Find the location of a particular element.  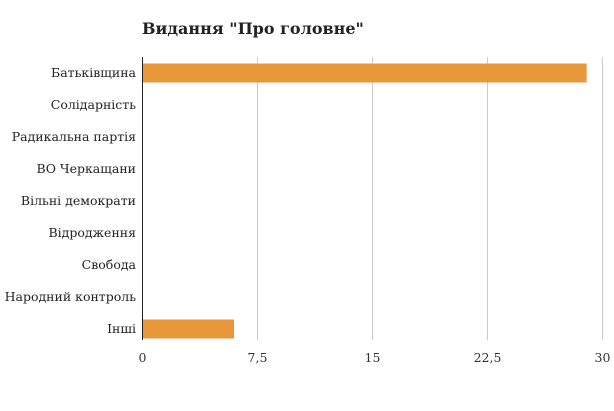

x-tick-labels: 0 7,5 15 22,5 30 is located at coordinates (375, 357).